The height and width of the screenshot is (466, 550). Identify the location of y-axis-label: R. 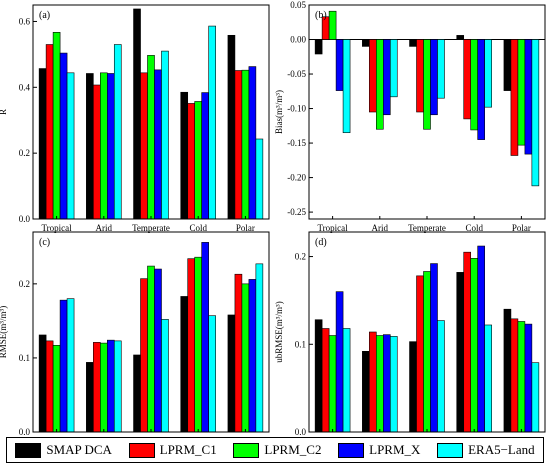
(4, 112).